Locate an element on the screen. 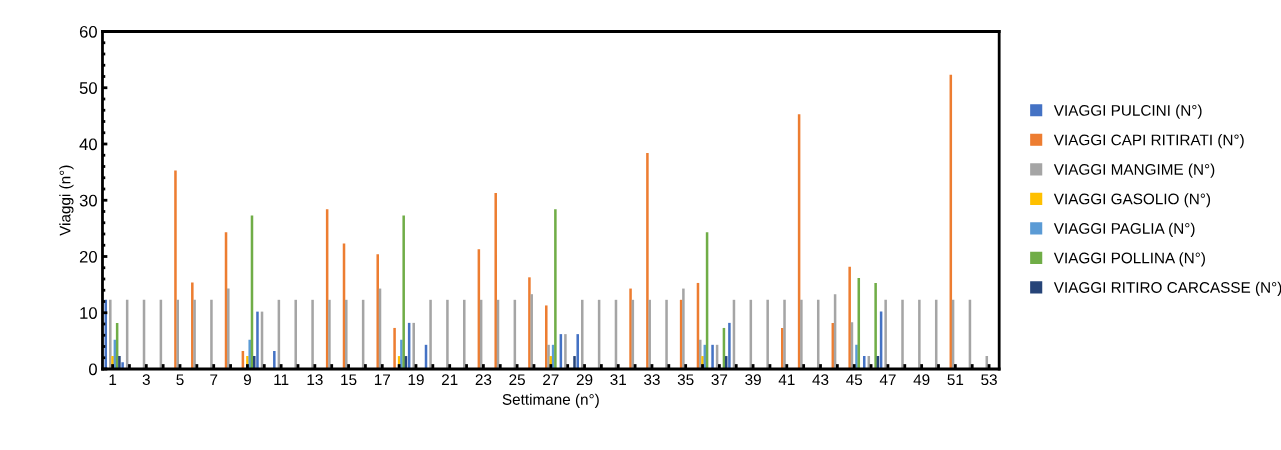 This screenshot has width=1281, height=450. x-tick-label: 23 is located at coordinates (483, 380).